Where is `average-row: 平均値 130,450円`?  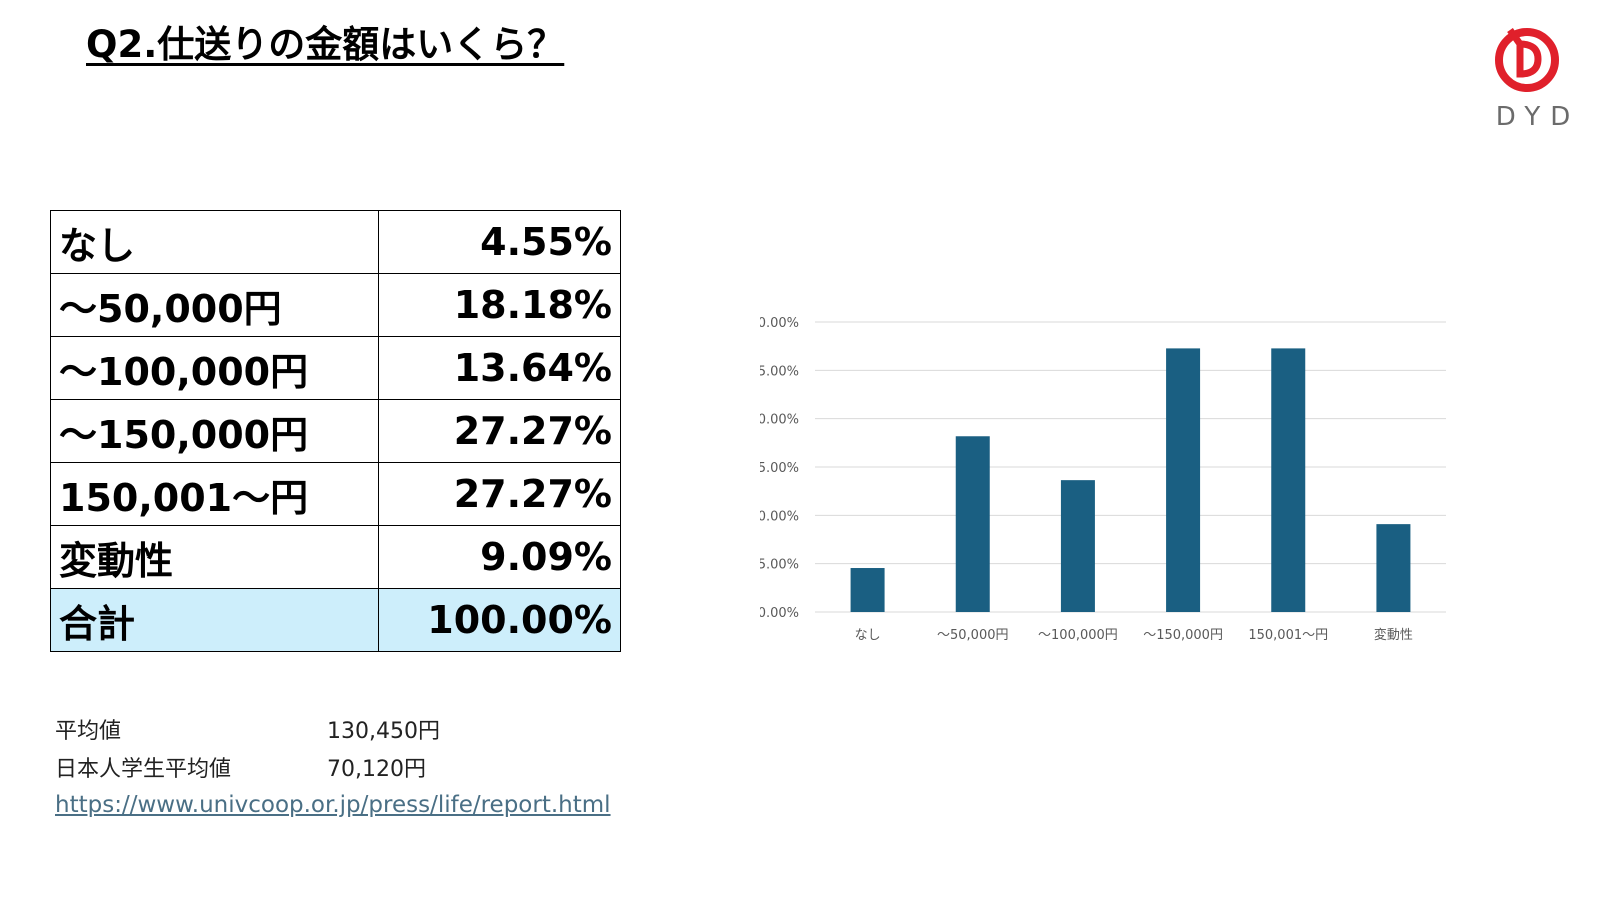 average-row: 平均値 130,450円 is located at coordinates (333, 729).